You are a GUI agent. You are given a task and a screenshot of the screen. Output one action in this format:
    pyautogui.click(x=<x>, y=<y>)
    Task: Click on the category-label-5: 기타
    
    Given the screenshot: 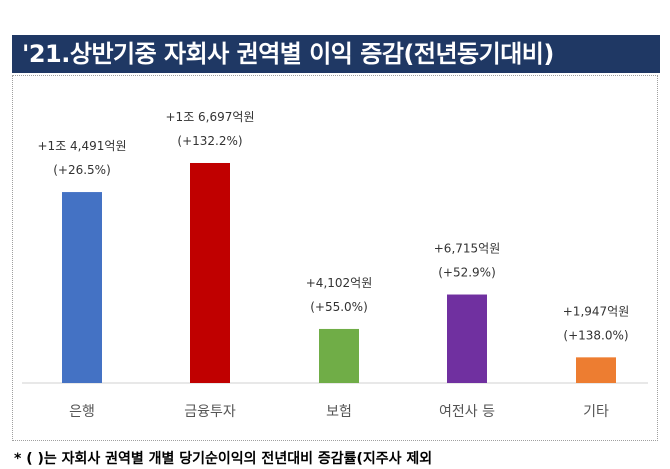 What is the action you would take?
    pyautogui.click(x=596, y=412)
    